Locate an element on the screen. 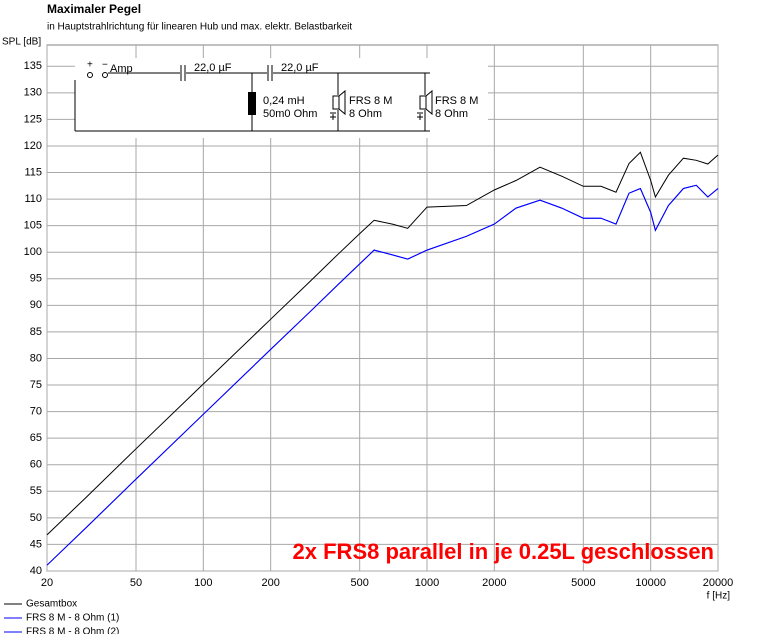 The height and width of the screenshot is (634, 764). y-tick-label: 90 is located at coordinates (36, 305).